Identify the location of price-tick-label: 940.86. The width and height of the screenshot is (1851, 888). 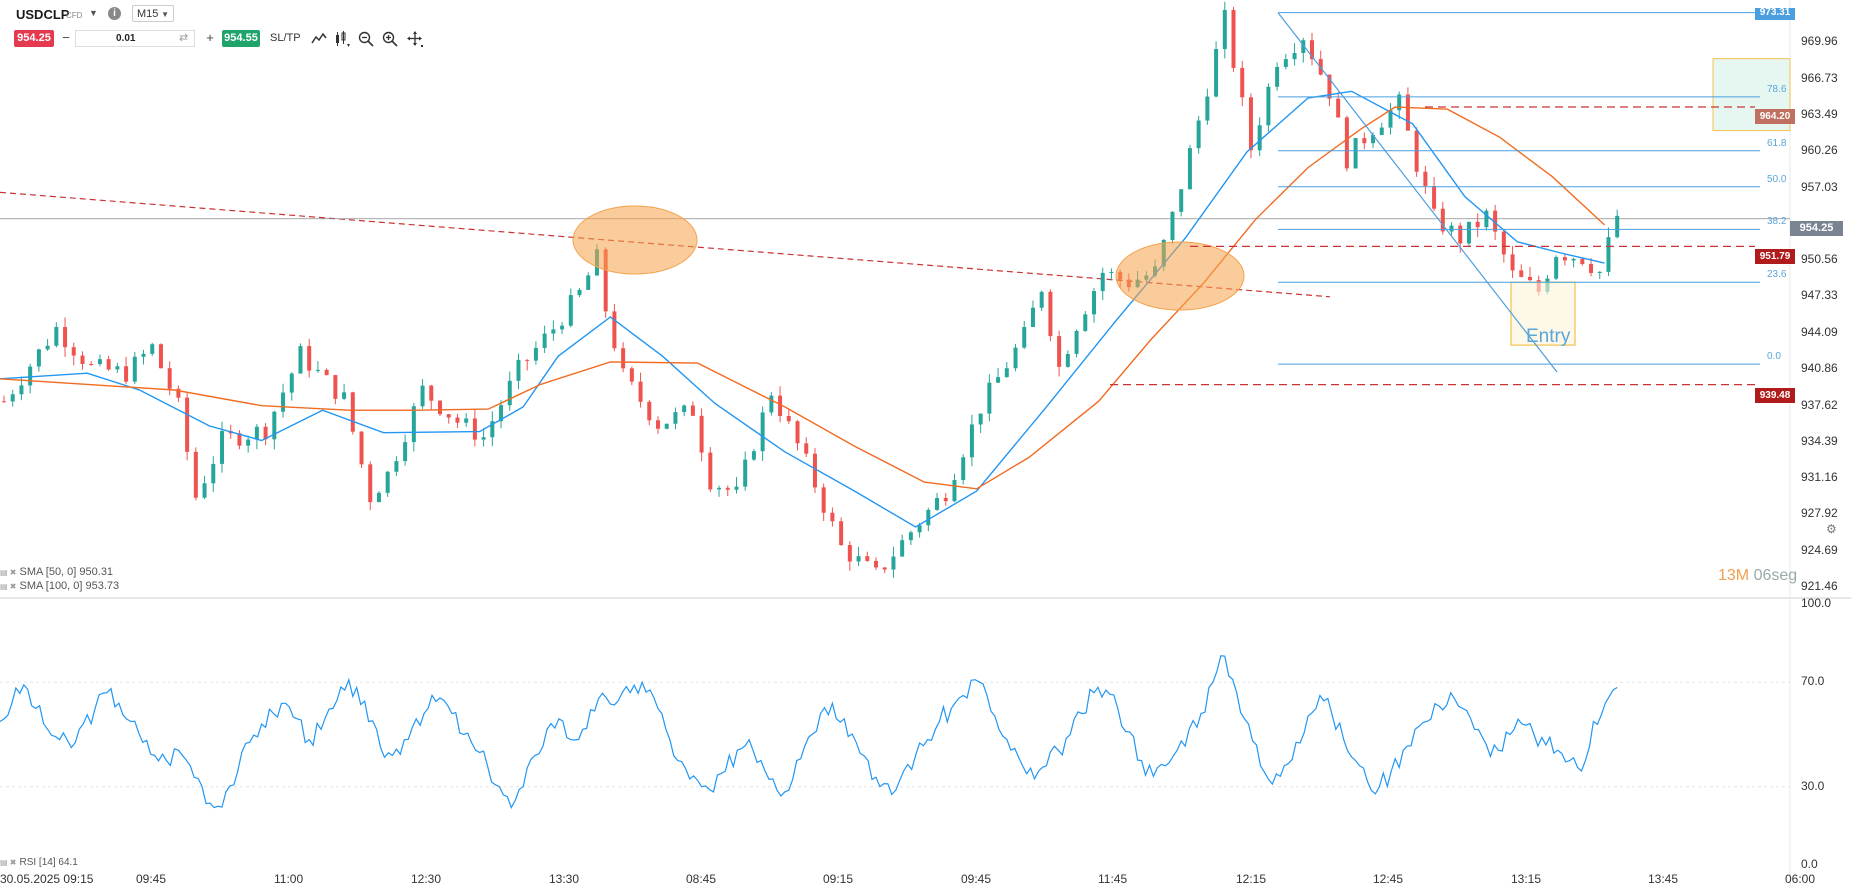
(1819, 368).